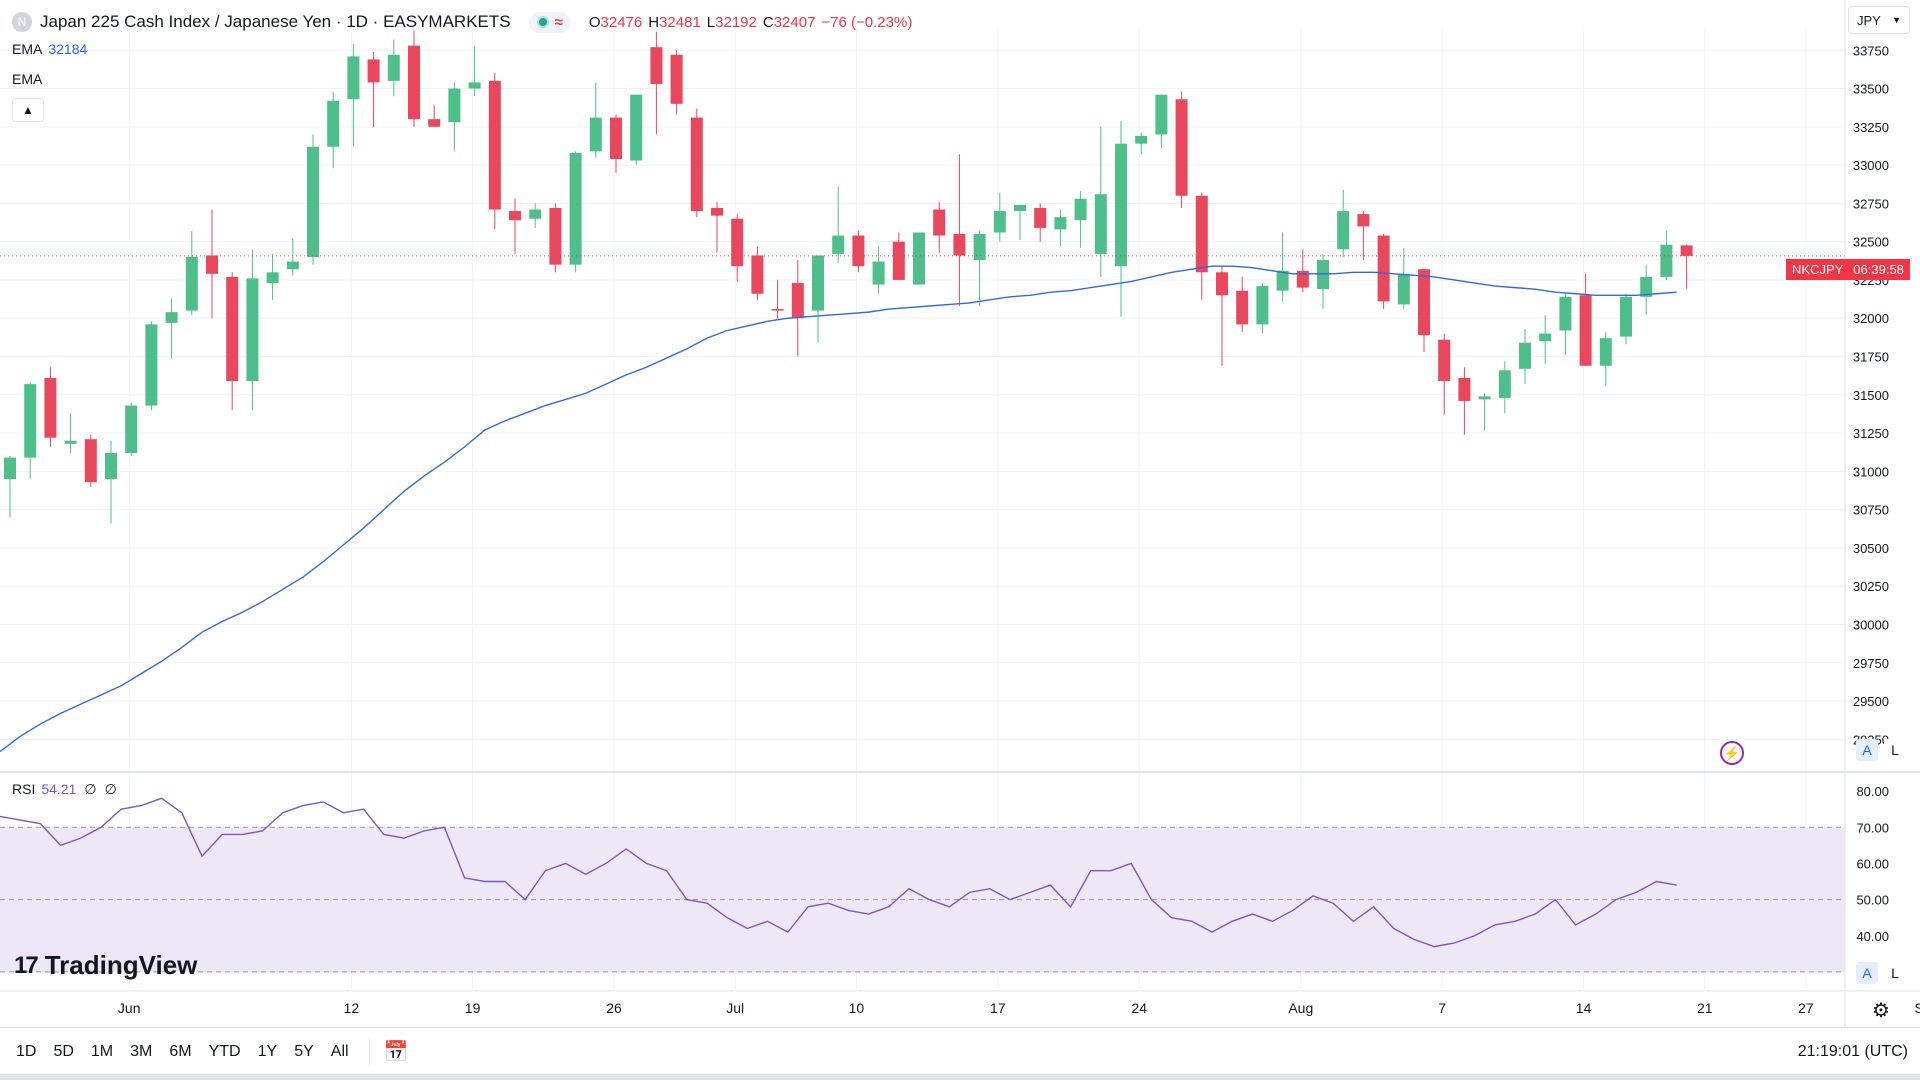 The image size is (1920, 1080). Describe the element at coordinates (1871, 203) in the screenshot. I see `y-tick-label: 32750` at that location.